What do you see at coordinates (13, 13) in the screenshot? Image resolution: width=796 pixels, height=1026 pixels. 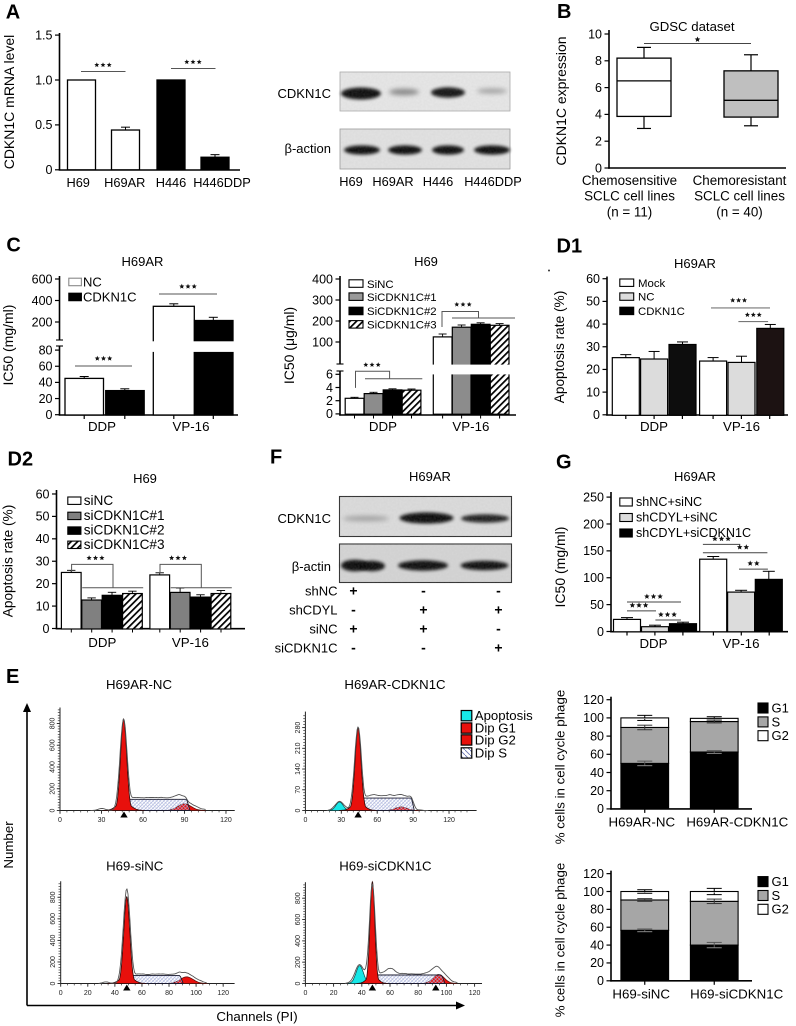 I see `svg-text: A` at bounding box center [13, 13].